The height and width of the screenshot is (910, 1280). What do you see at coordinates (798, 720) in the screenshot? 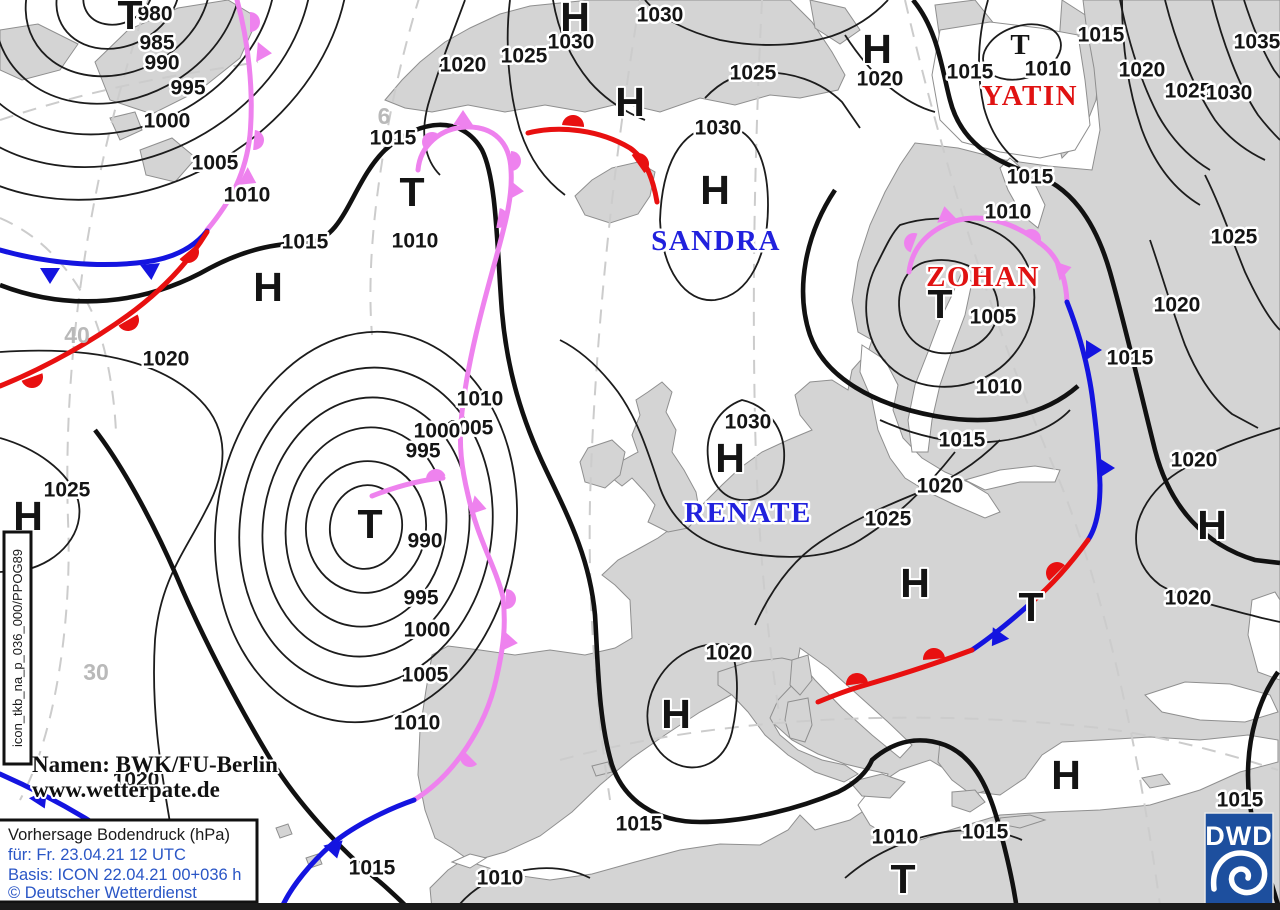
I see `land-sardinia` at bounding box center [798, 720].